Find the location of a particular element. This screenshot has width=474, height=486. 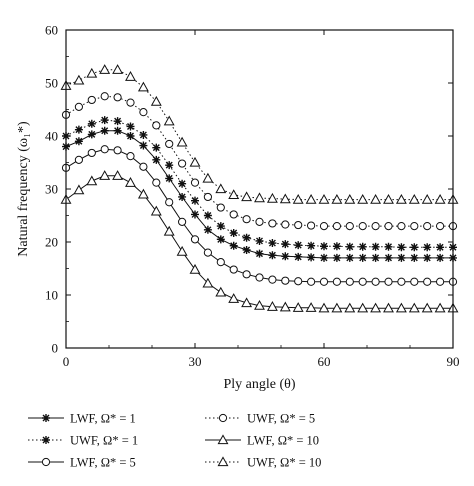

legend-marker is located at coordinates (46, 418).